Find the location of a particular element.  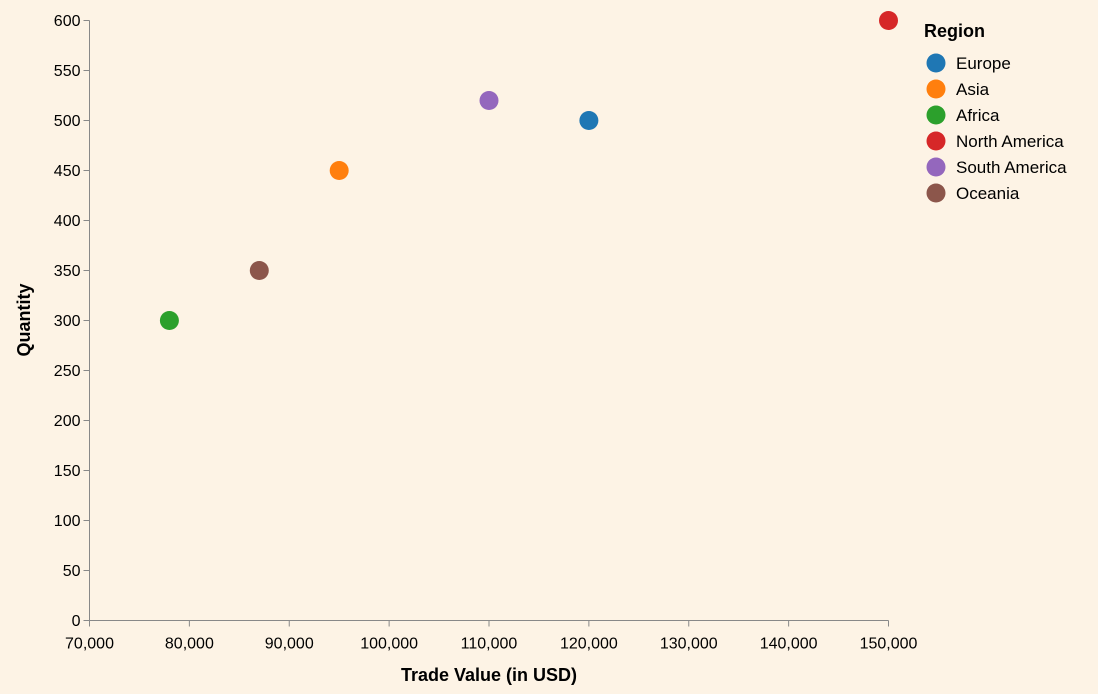

x-axis-title: Trade Value (in USD) is located at coordinates (489, 675).